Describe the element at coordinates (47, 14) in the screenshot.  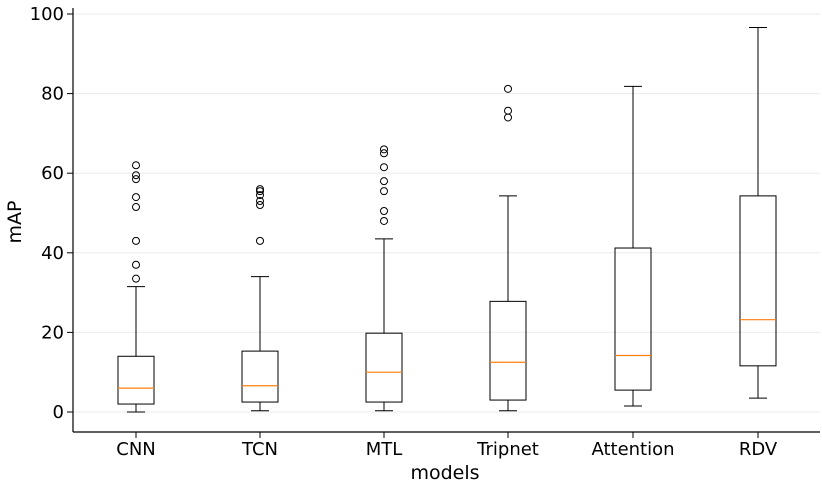
I see `y-tick-label-100: 100` at that location.